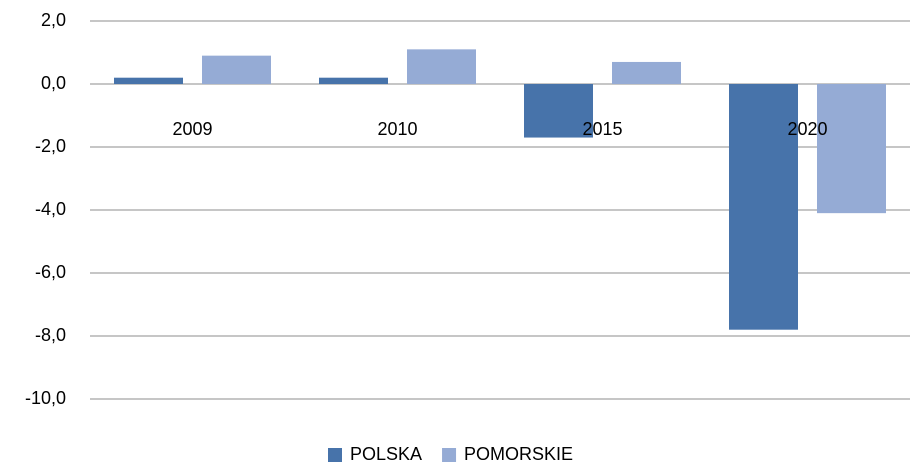 The width and height of the screenshot is (916, 465). Describe the element at coordinates (50, 209) in the screenshot. I see `y-tick-label: -4,0` at that location.